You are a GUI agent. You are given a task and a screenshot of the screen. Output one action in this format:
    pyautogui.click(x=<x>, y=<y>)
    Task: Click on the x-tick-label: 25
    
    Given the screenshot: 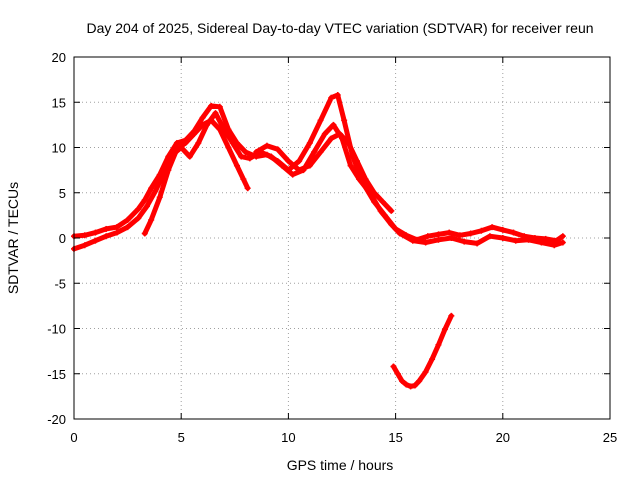 What is the action you would take?
    pyautogui.click(x=610, y=437)
    